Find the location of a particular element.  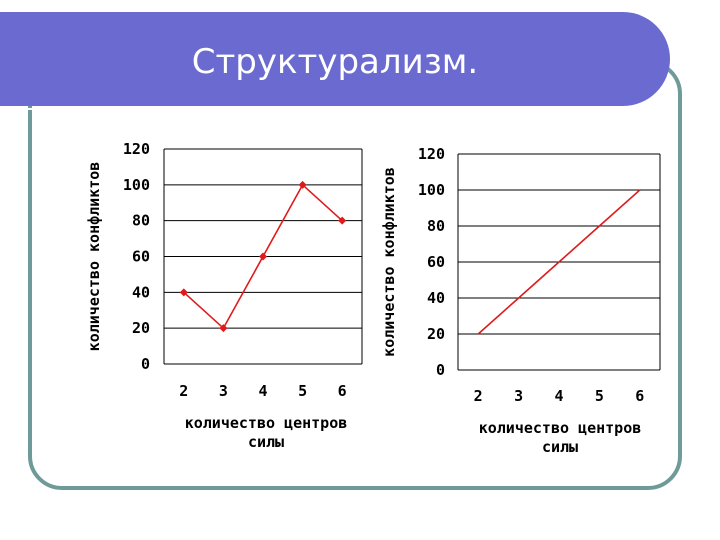

title-underline is located at coordinates (320, 109).